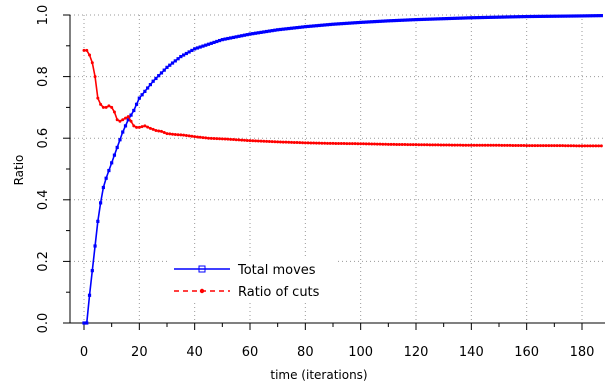 The width and height of the screenshot is (613, 384). What do you see at coordinates (360, 352) in the screenshot?
I see `x-tick-label: 100` at bounding box center [360, 352].